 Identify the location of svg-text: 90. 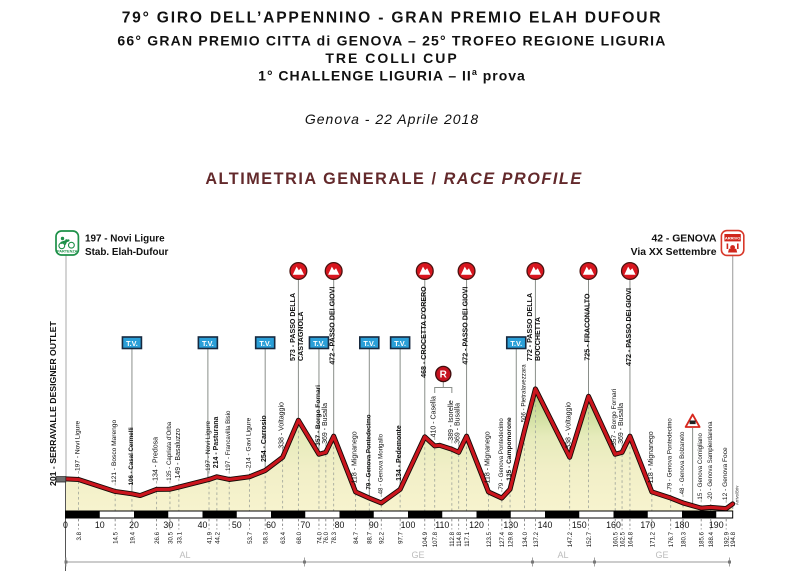
(374, 525).